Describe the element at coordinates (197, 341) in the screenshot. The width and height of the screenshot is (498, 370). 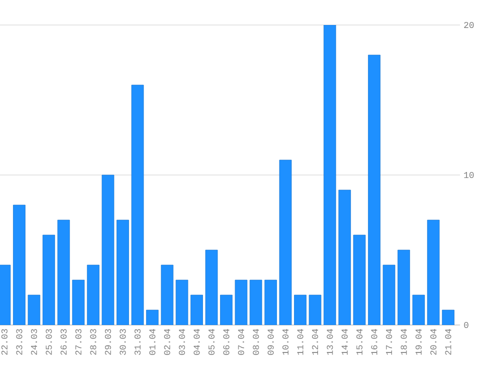
I see `x-tick-label: 04.04` at that location.